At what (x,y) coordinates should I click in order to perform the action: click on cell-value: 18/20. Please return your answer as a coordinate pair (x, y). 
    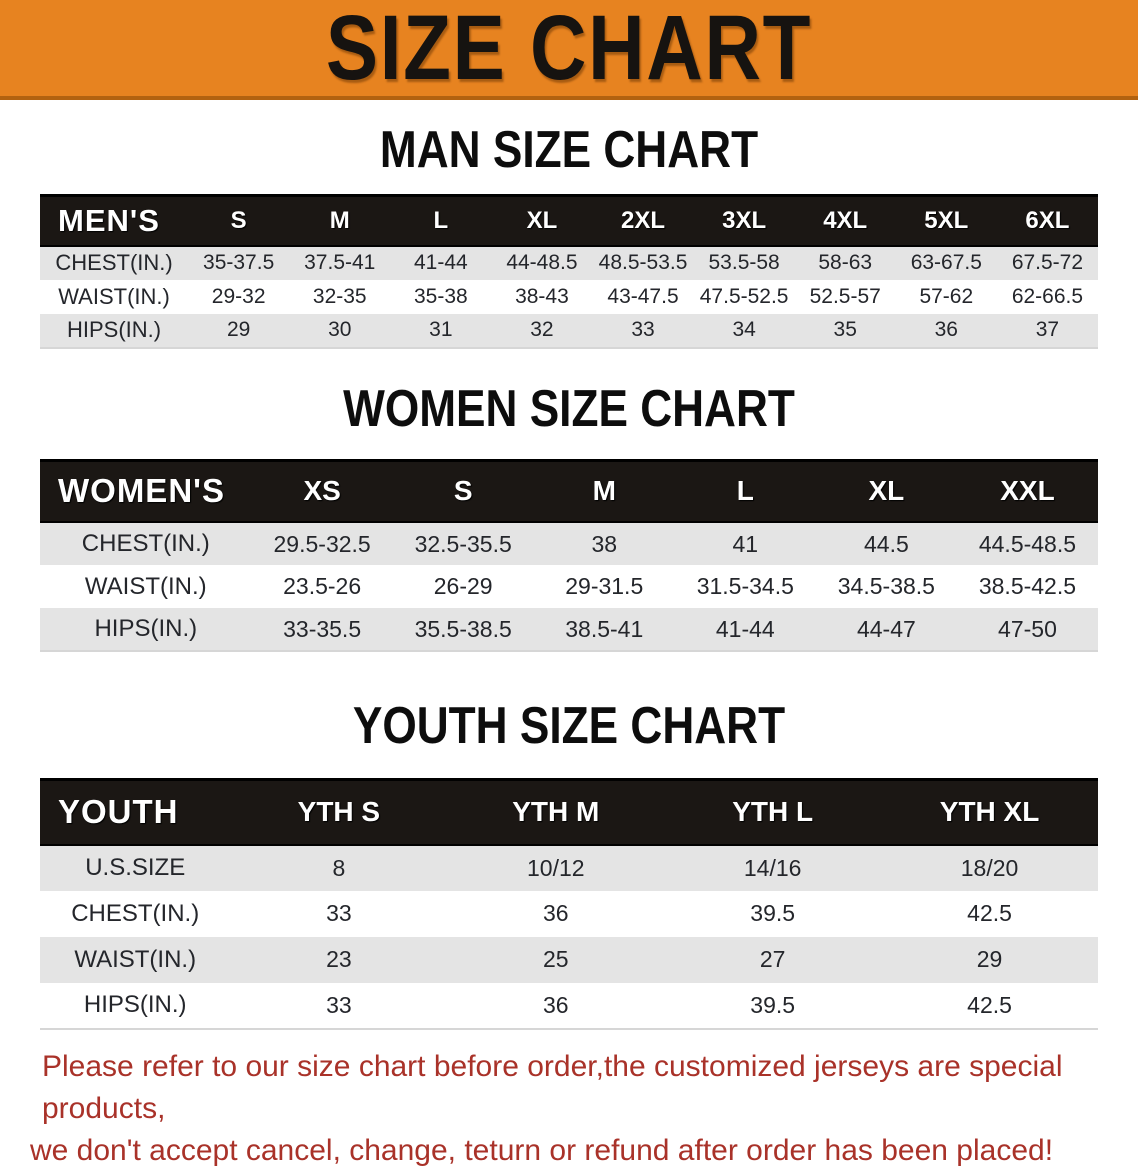
    Looking at the image, I should click on (989, 867).